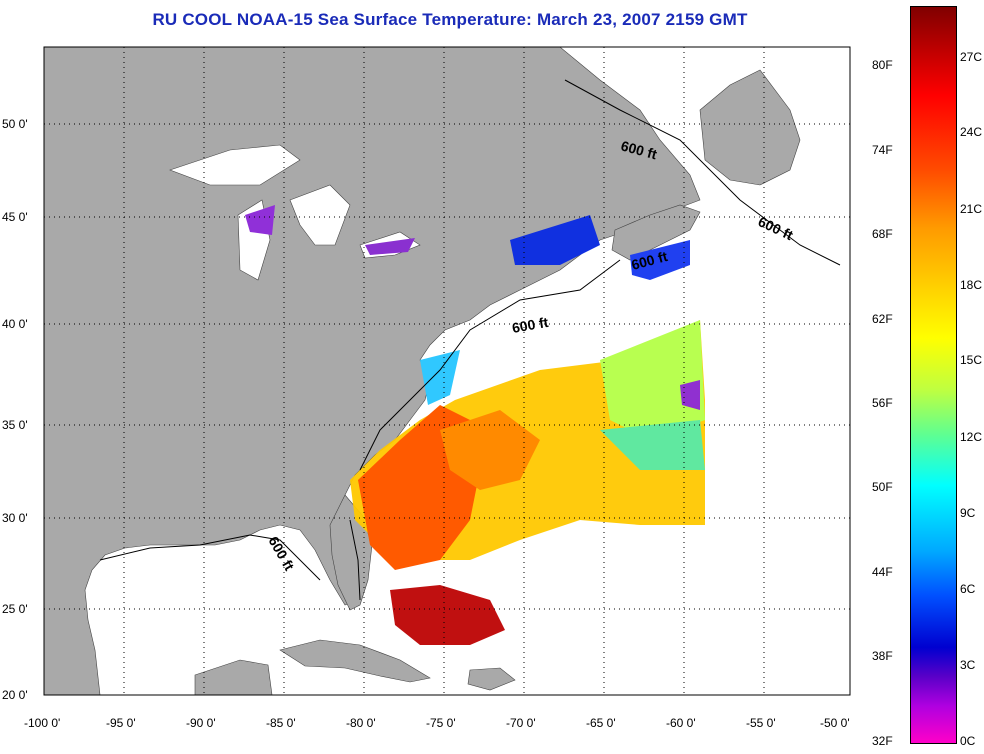 Image resolution: width=984 pixels, height=754 pixels. What do you see at coordinates (882, 487) in the screenshot?
I see `f-label: 50F` at bounding box center [882, 487].